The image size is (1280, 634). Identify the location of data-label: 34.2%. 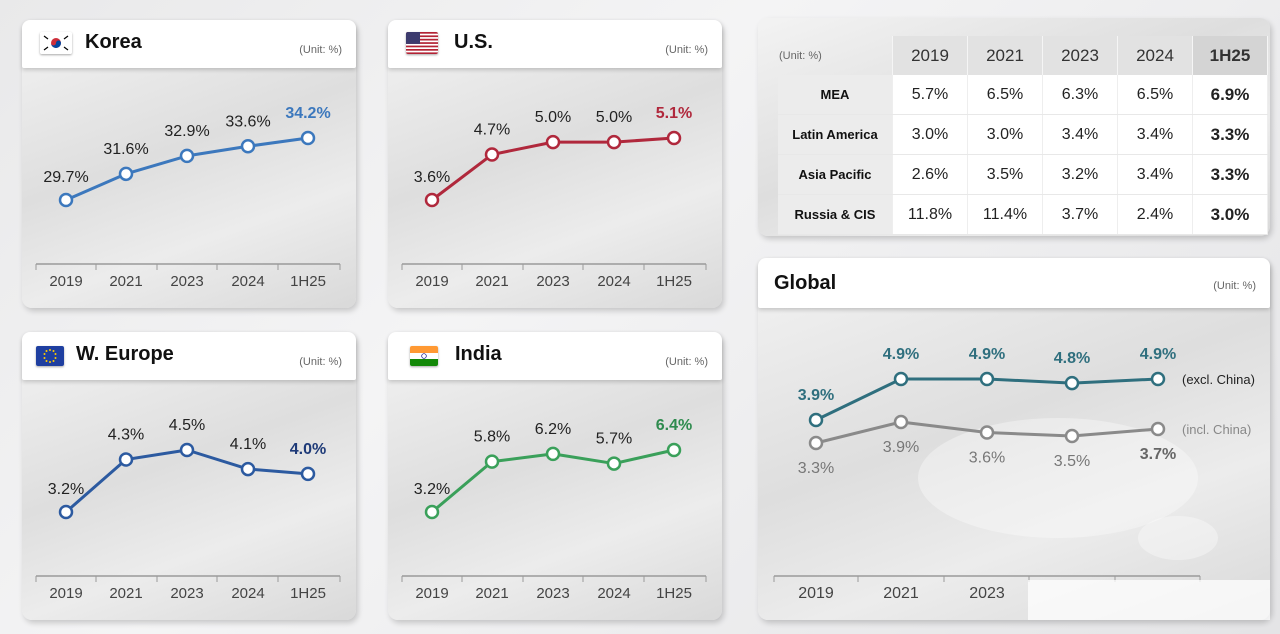
(307, 113).